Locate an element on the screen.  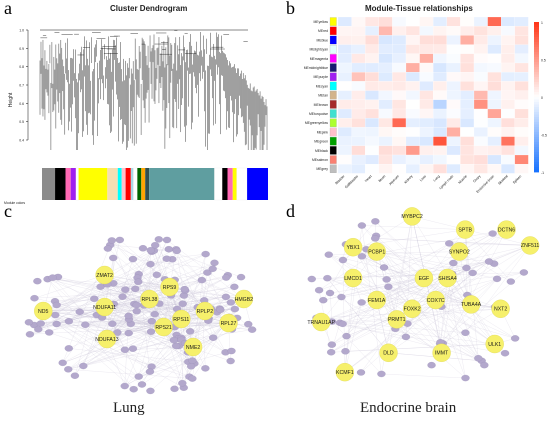
hub-gene-label: SPTB is located at coordinates (465, 230).